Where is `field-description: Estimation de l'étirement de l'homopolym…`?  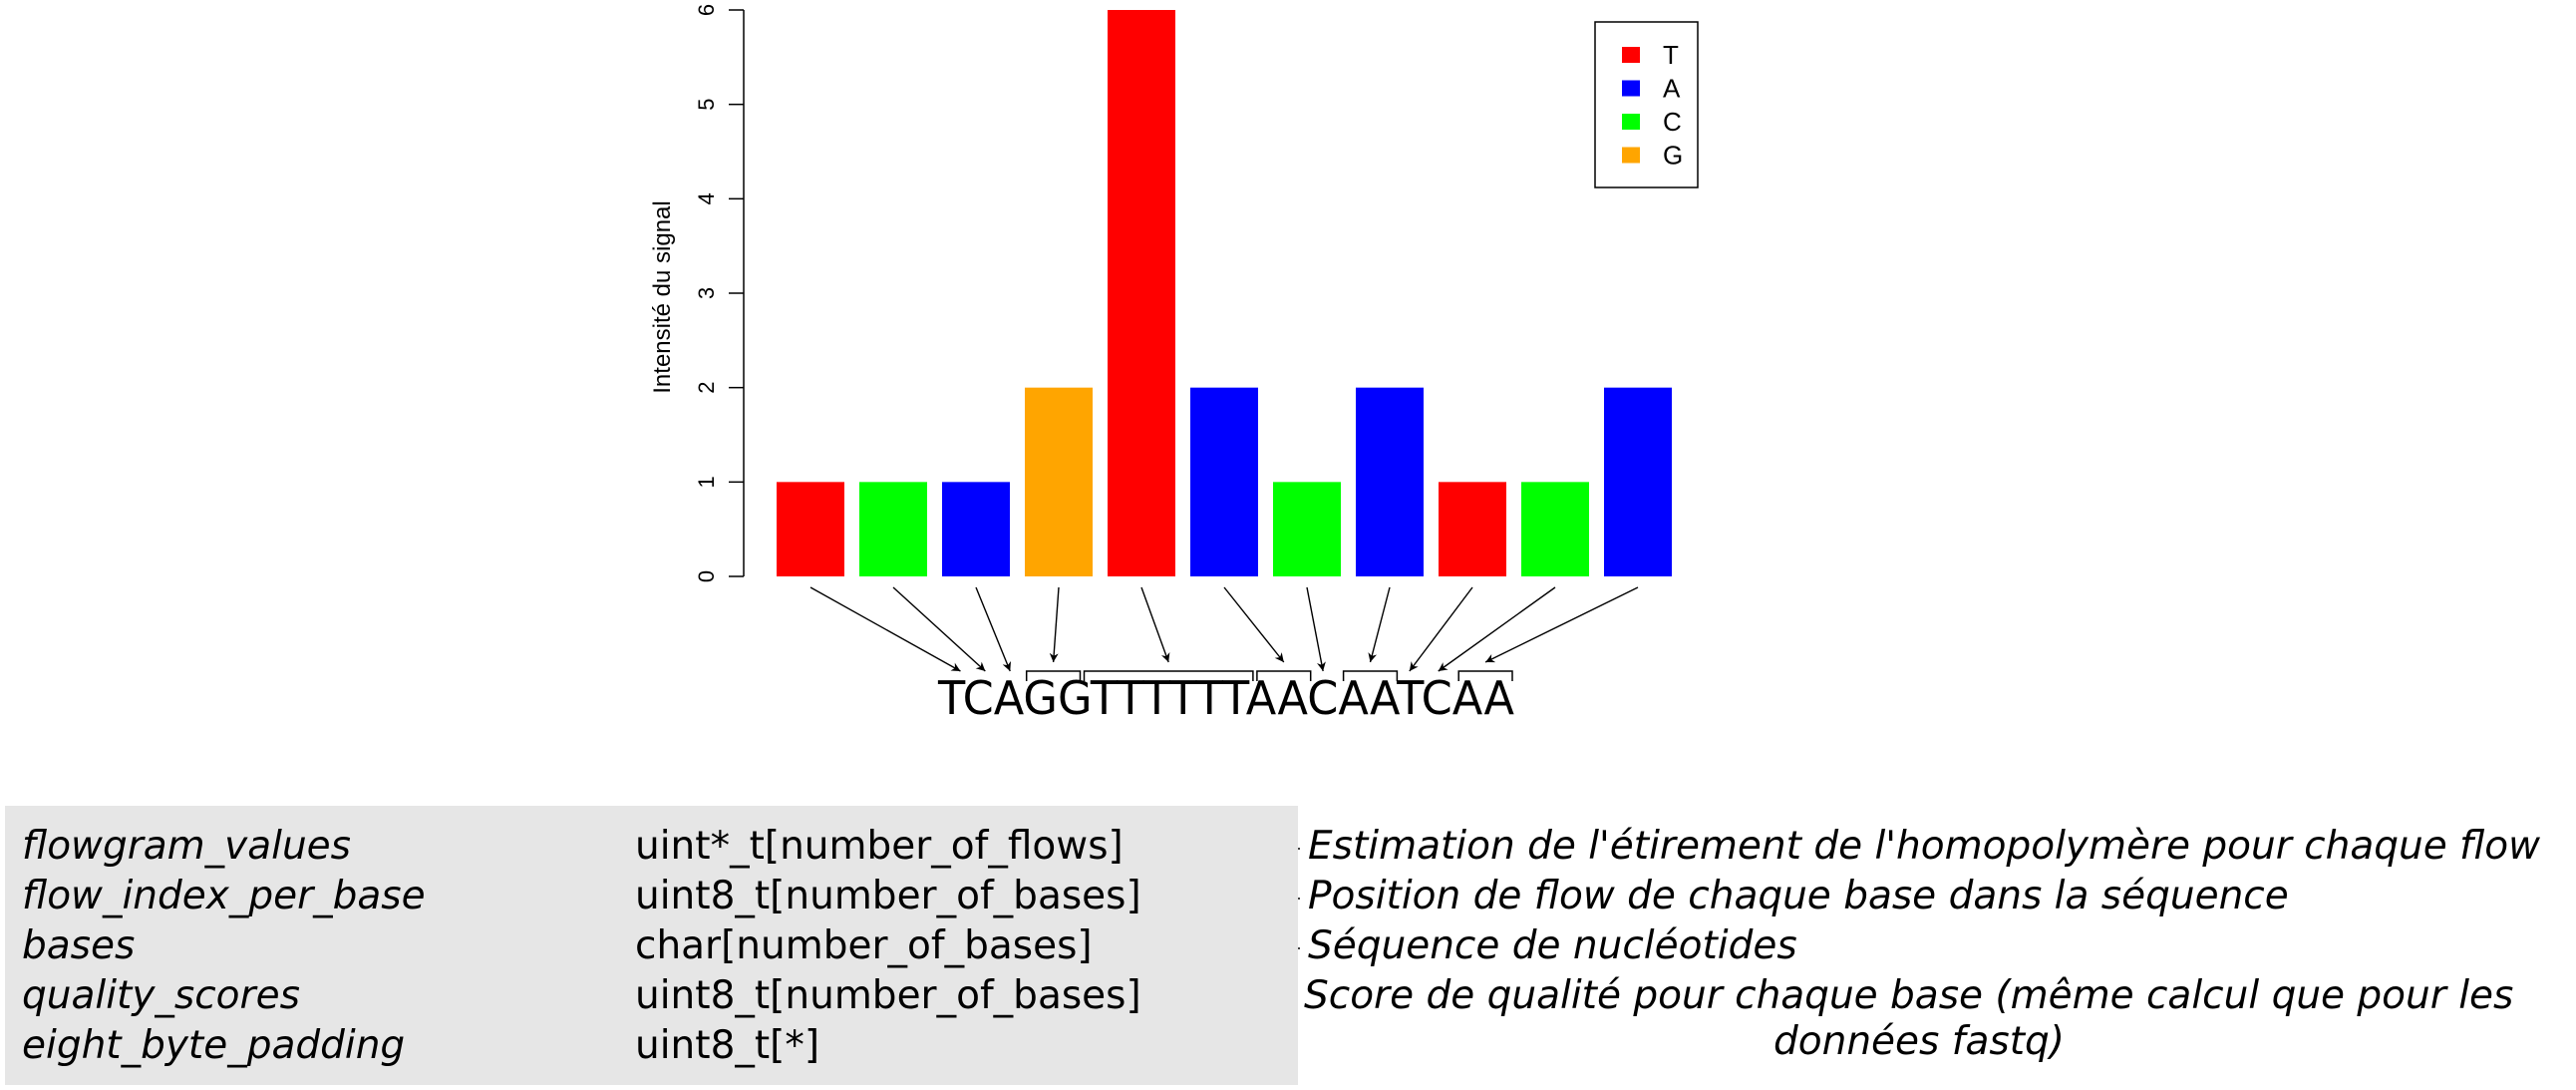 field-description: Estimation de l'étirement de l'homopolym… is located at coordinates (1924, 846).